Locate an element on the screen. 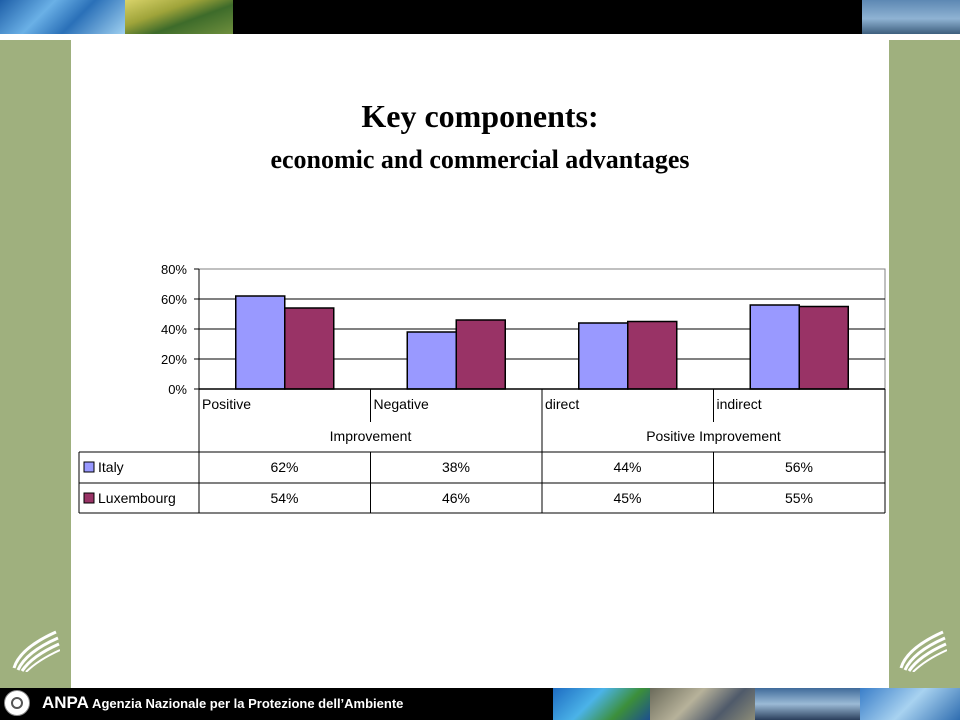 Image resolution: width=960 pixels, height=720 pixels. y-tick-label: 60% is located at coordinates (174, 299).